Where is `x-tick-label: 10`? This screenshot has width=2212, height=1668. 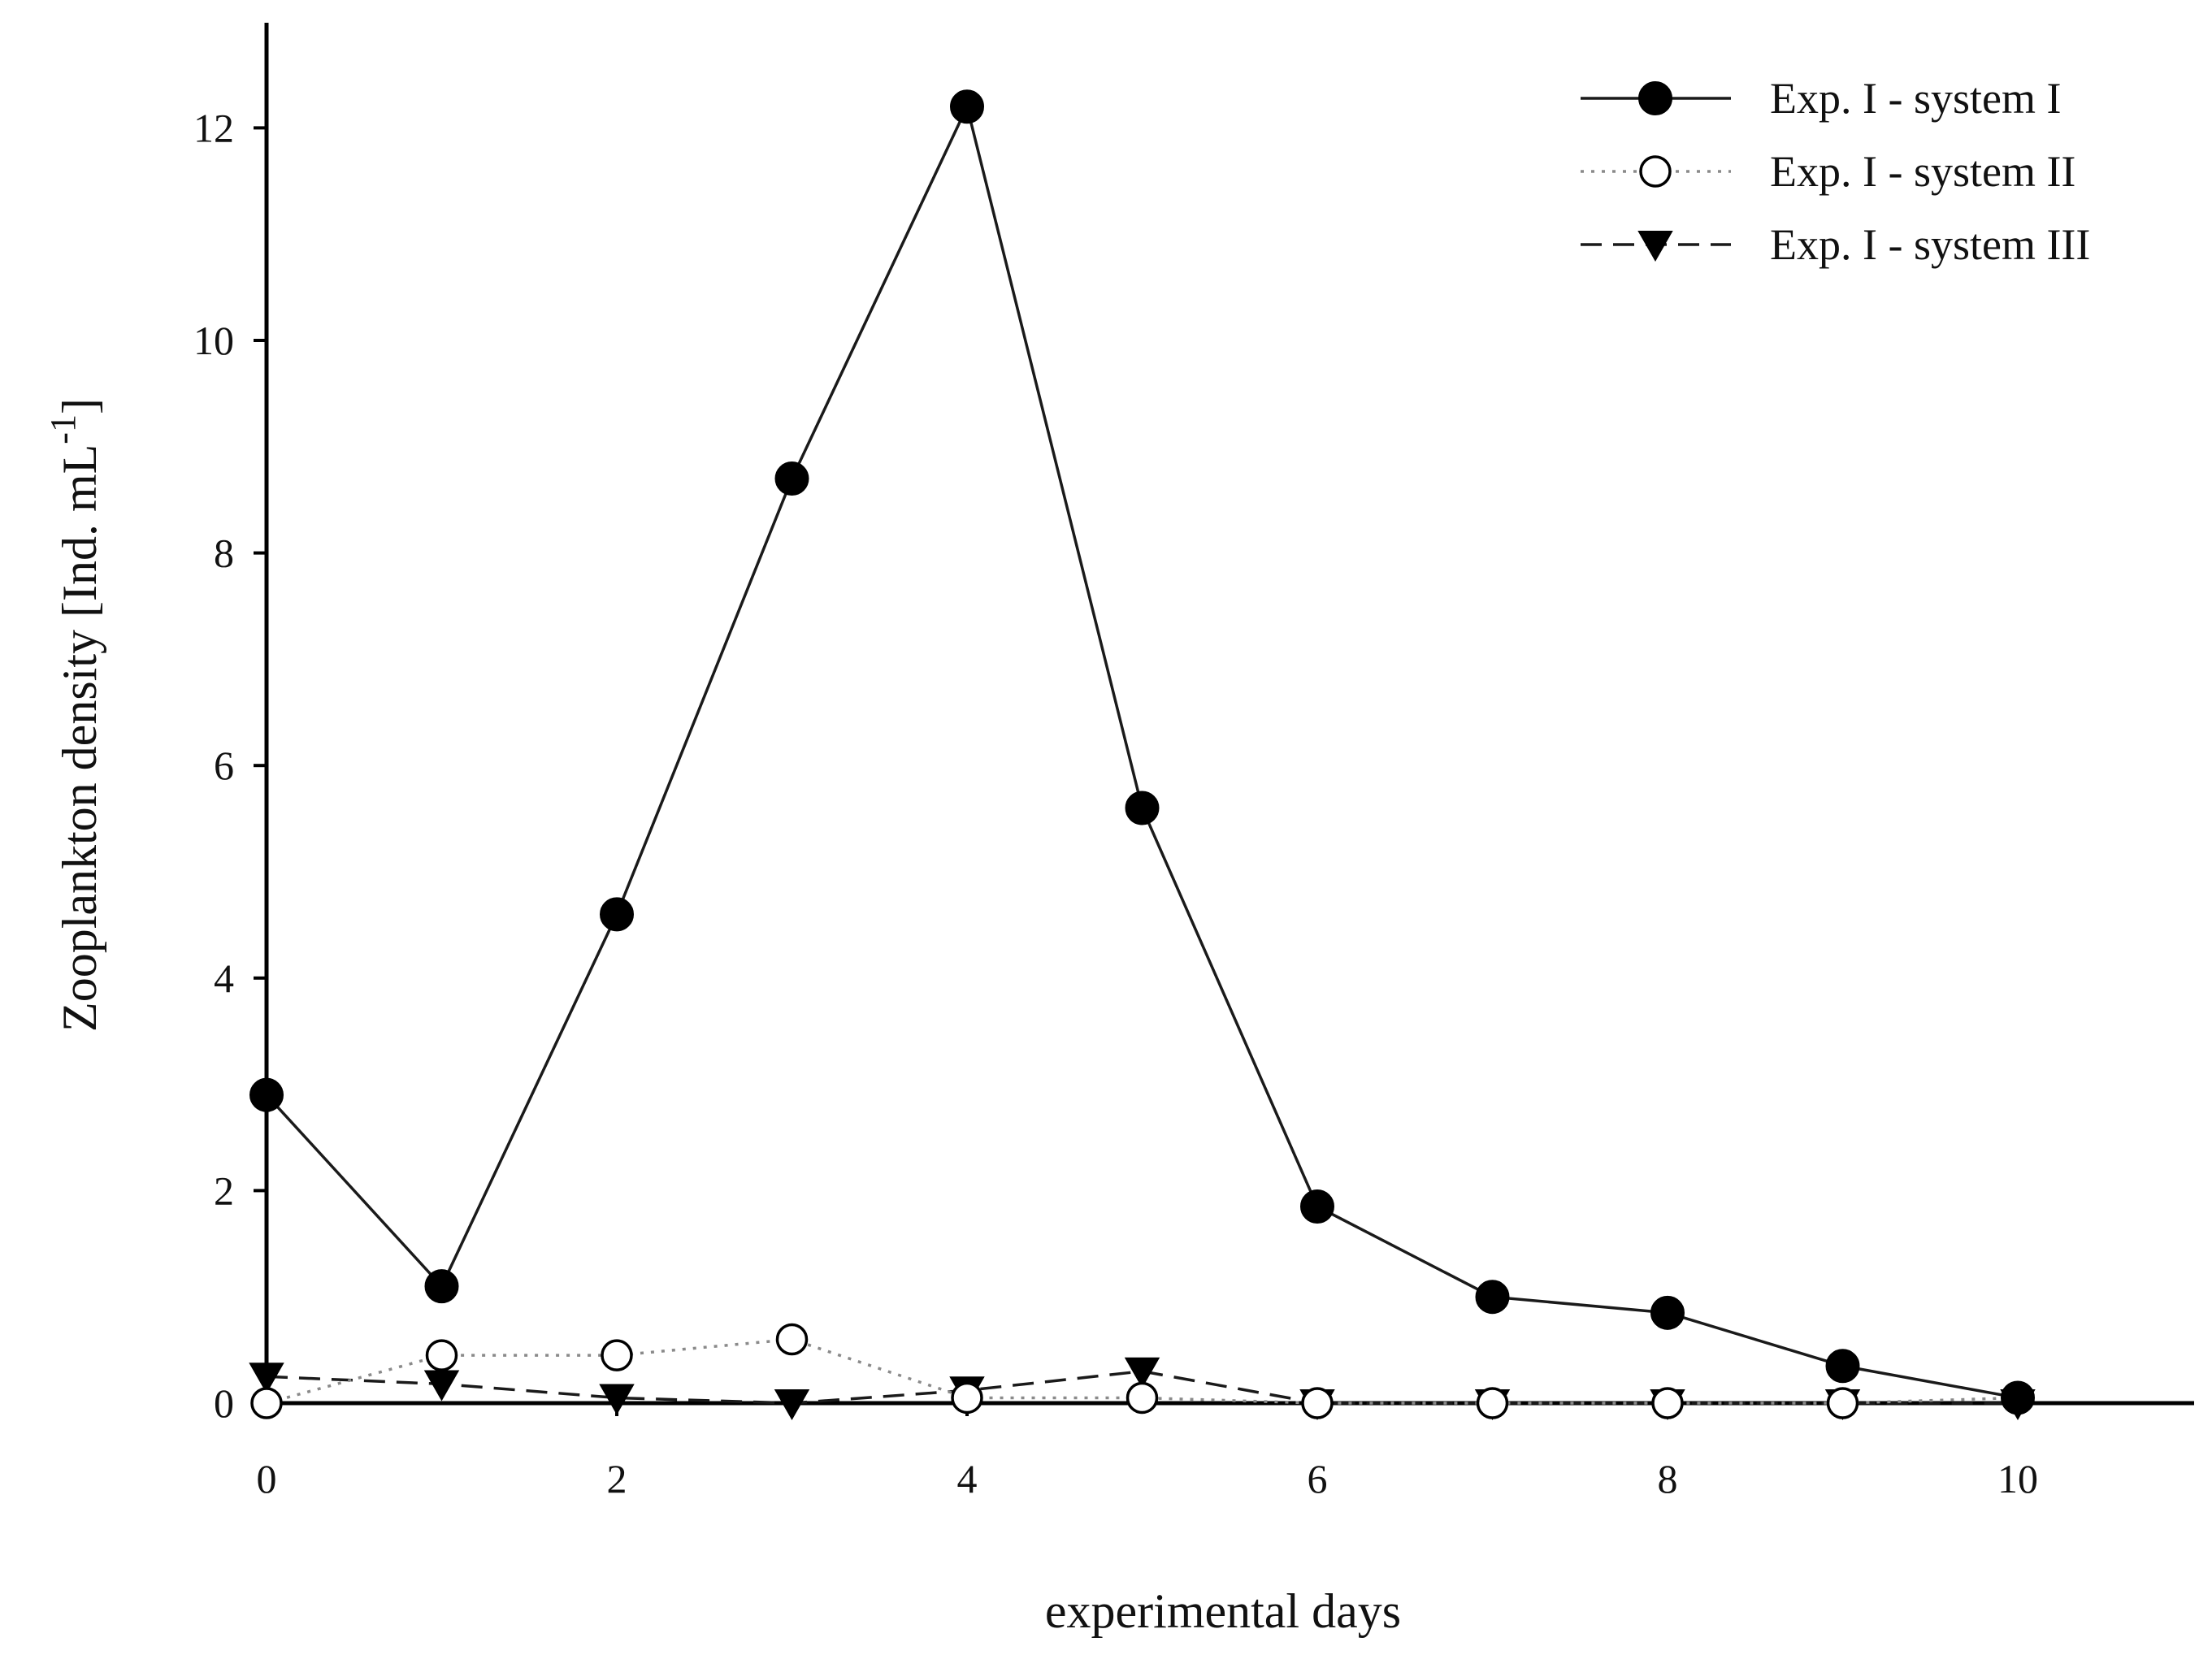
x-tick-label: 10 is located at coordinates (2018, 1478).